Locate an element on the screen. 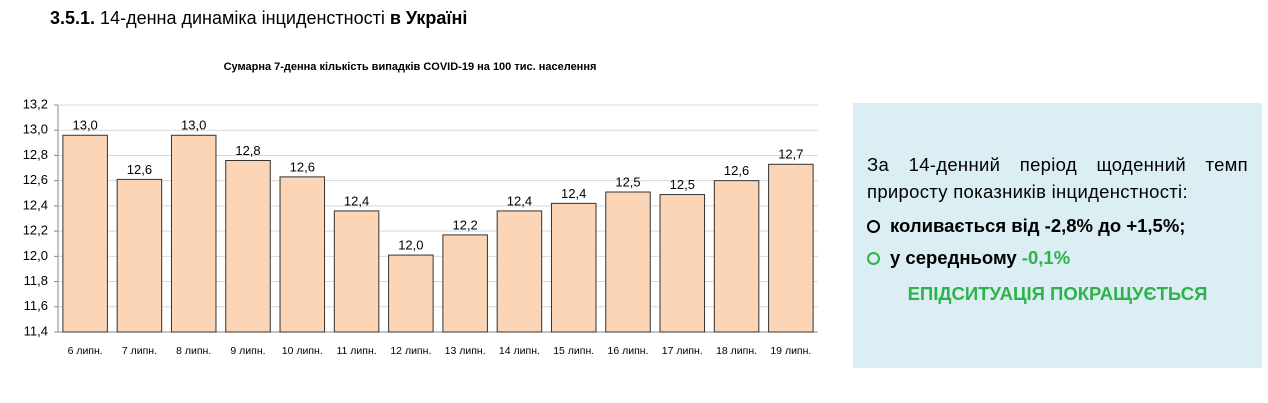 The width and height of the screenshot is (1268, 403). x-tick-label: 10 липн. is located at coordinates (302, 351).